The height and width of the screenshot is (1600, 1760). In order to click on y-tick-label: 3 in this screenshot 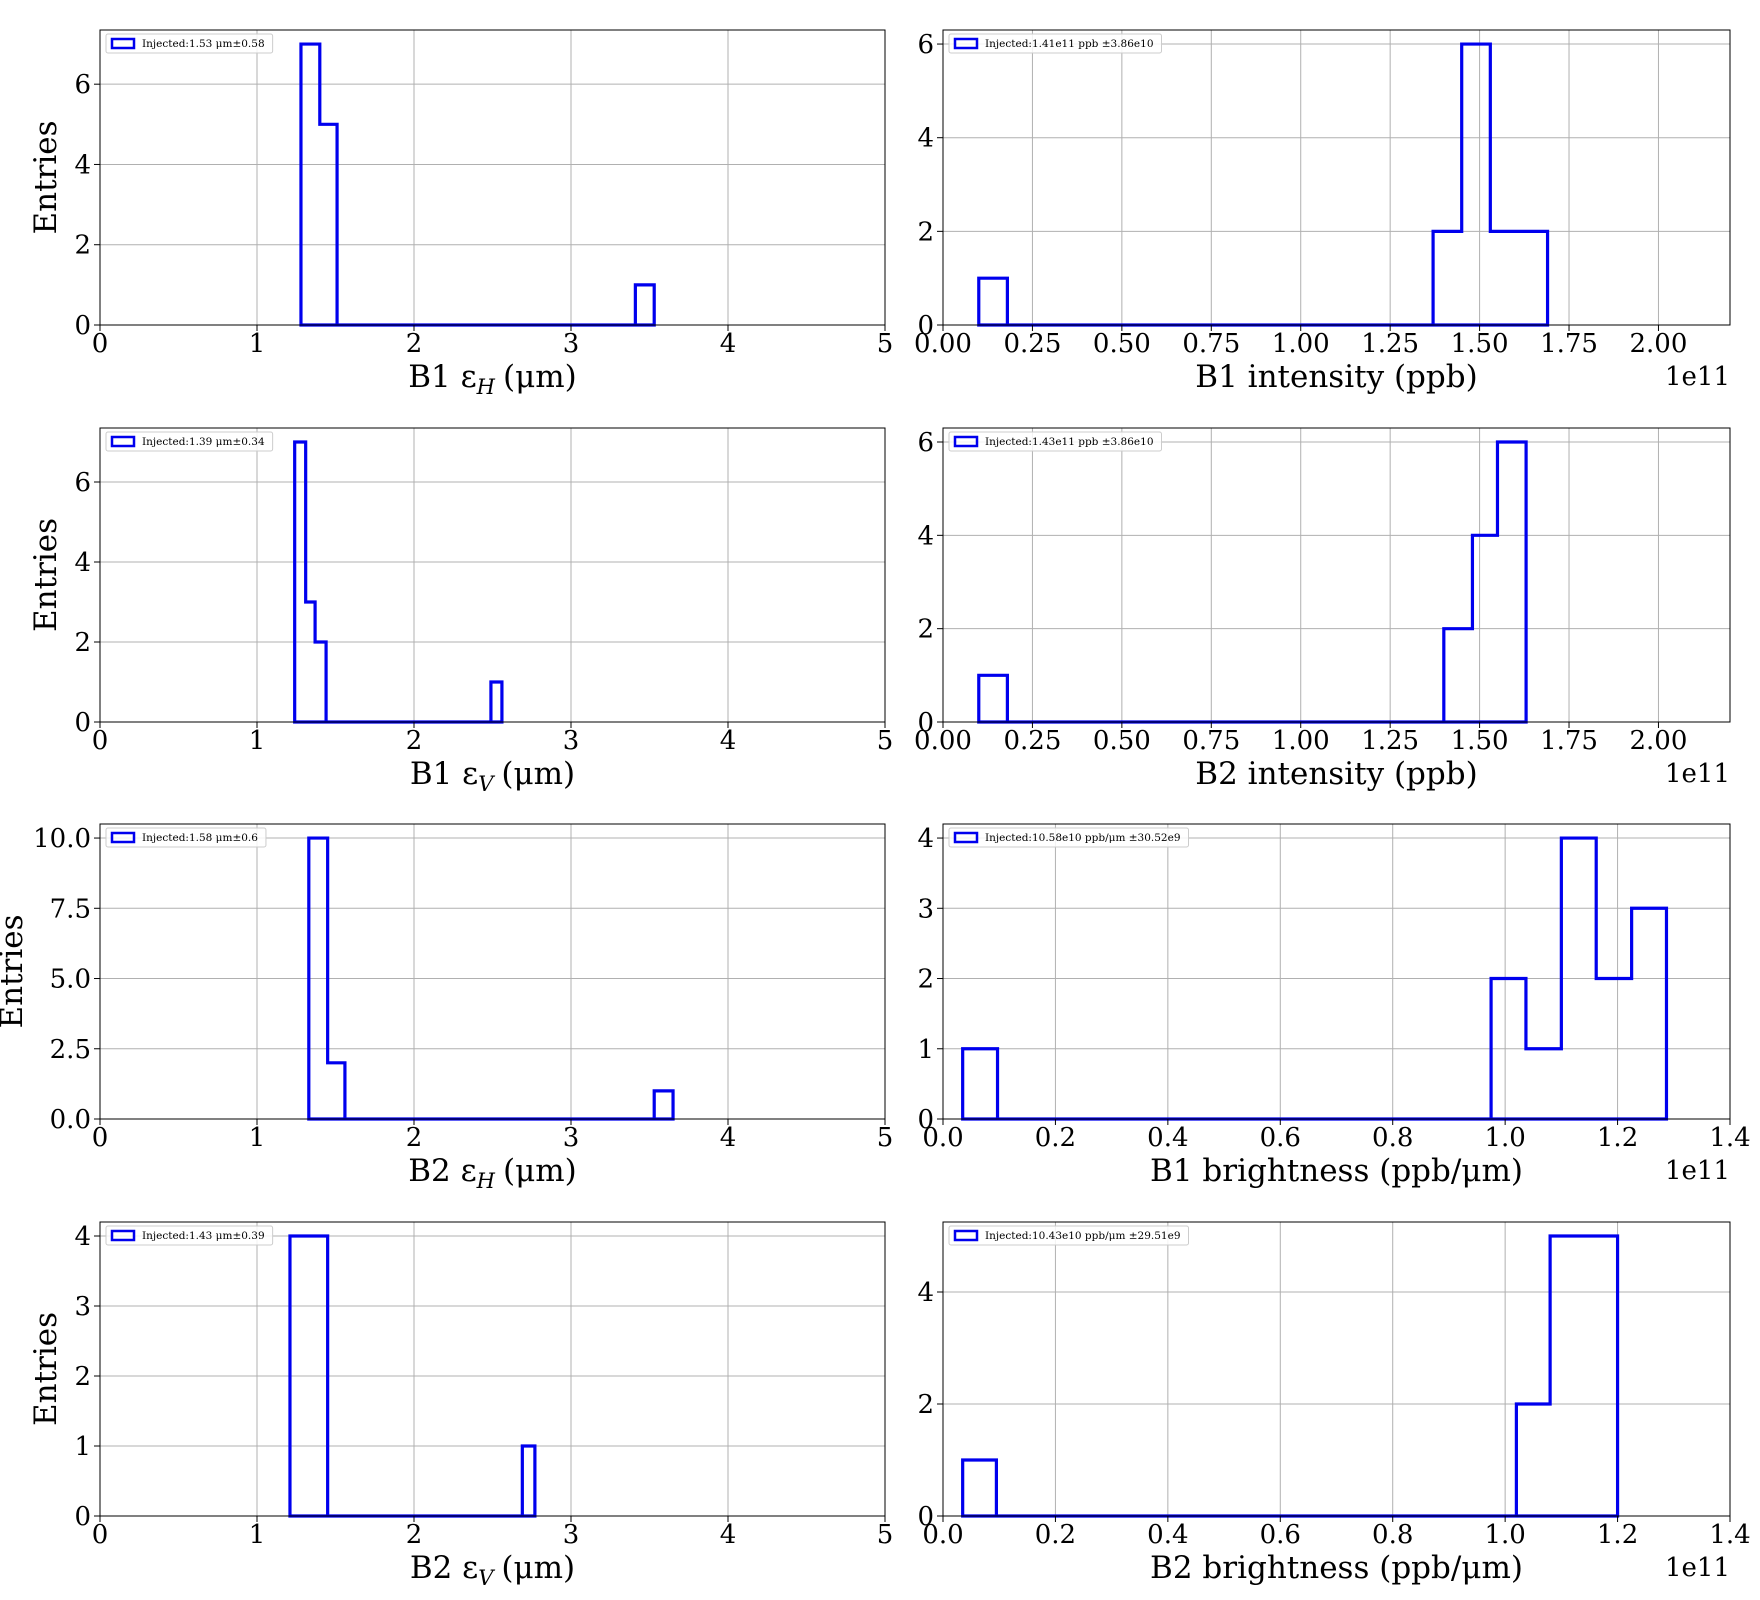, I will do `click(82, 1307)`.